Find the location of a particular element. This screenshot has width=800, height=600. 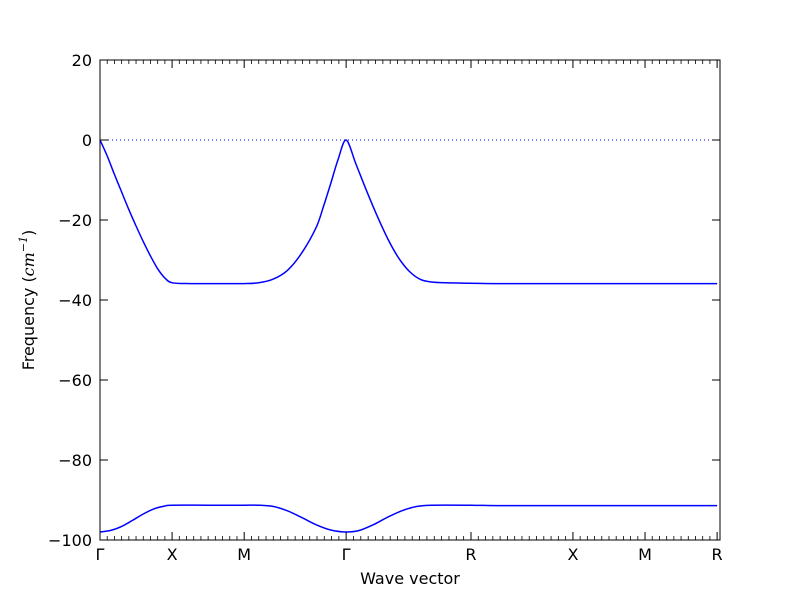

y-tick-label: 20 is located at coordinates (82, 60).